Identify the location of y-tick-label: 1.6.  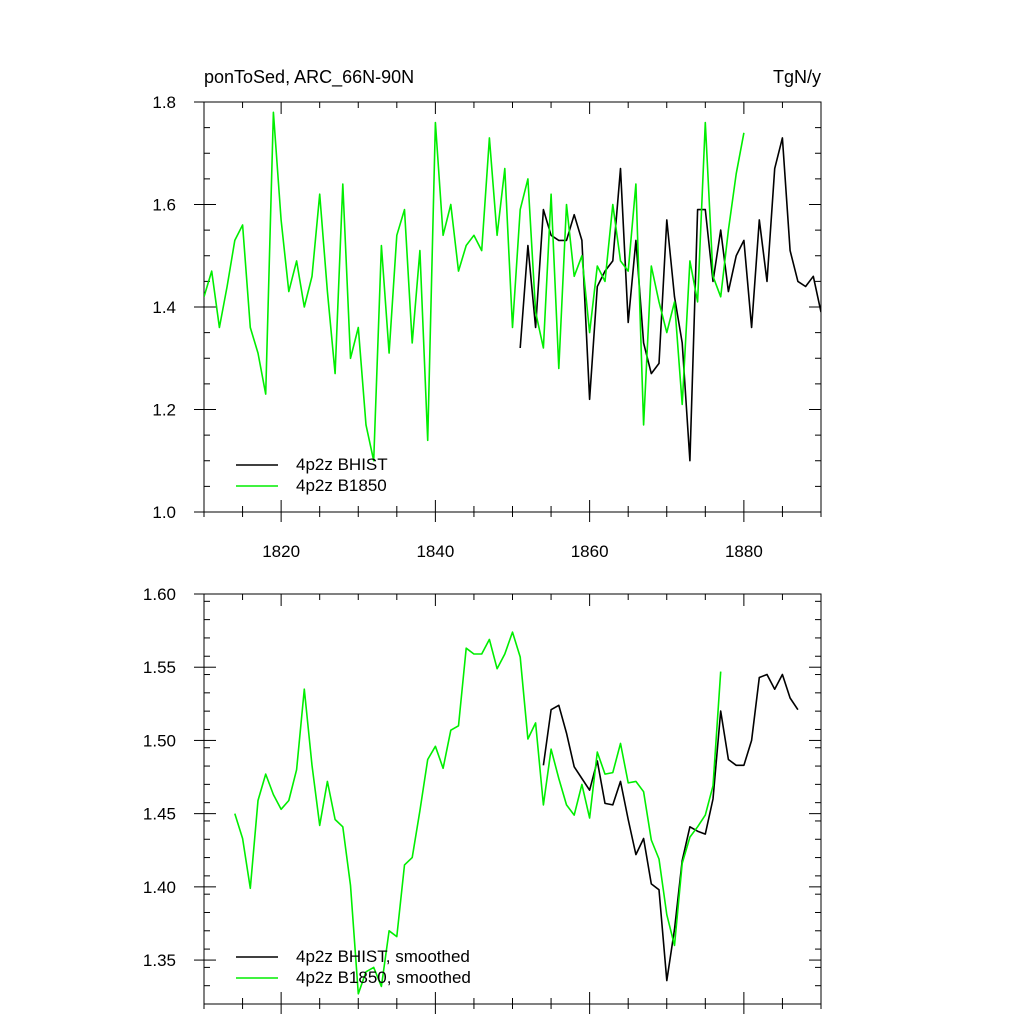
(164, 205).